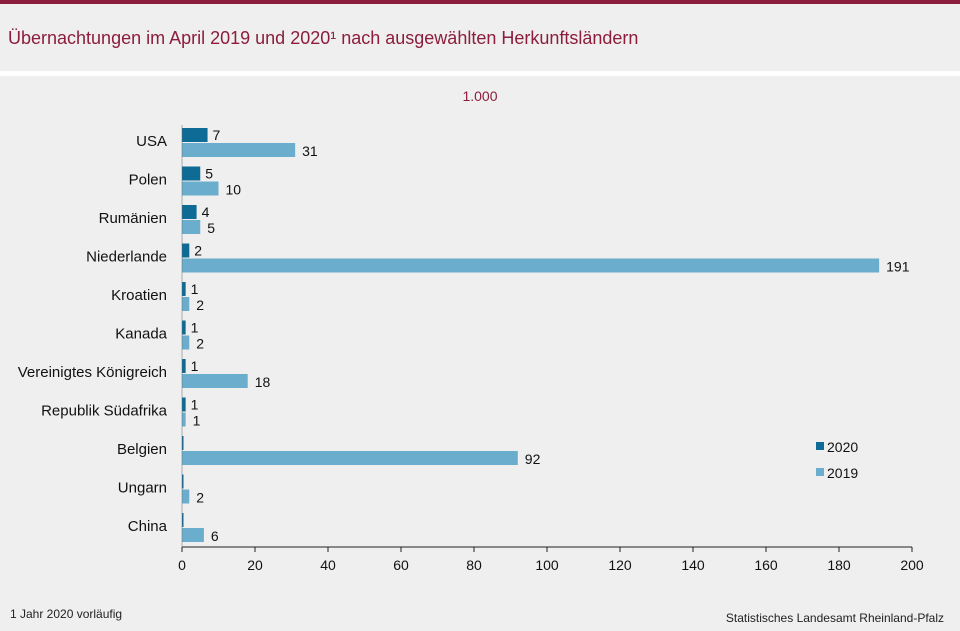 Image resolution: width=960 pixels, height=631 pixels. What do you see at coordinates (766, 565) in the screenshot?
I see `x-tick-label-160: 160` at bounding box center [766, 565].